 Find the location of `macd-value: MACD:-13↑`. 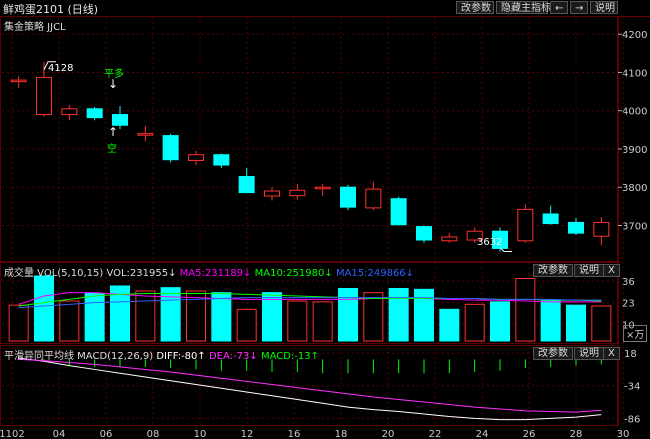

macd-value: MACD:-13↑ is located at coordinates (289, 356).